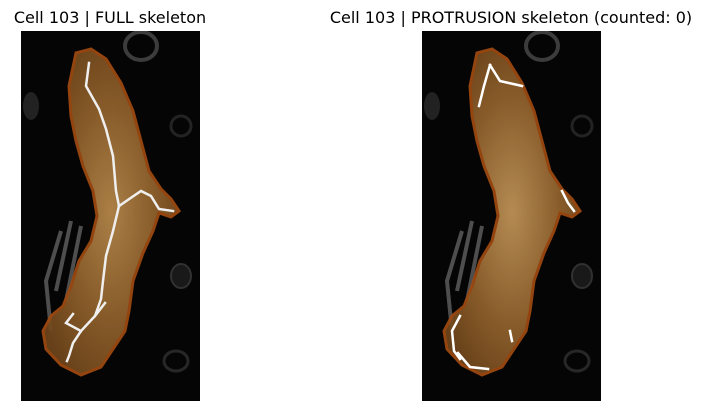 The height and width of the screenshot is (411, 709). What do you see at coordinates (110, 17) in the screenshot?
I see `full-skeleton-title: Cell 103 | FULL skeleton` at bounding box center [110, 17].